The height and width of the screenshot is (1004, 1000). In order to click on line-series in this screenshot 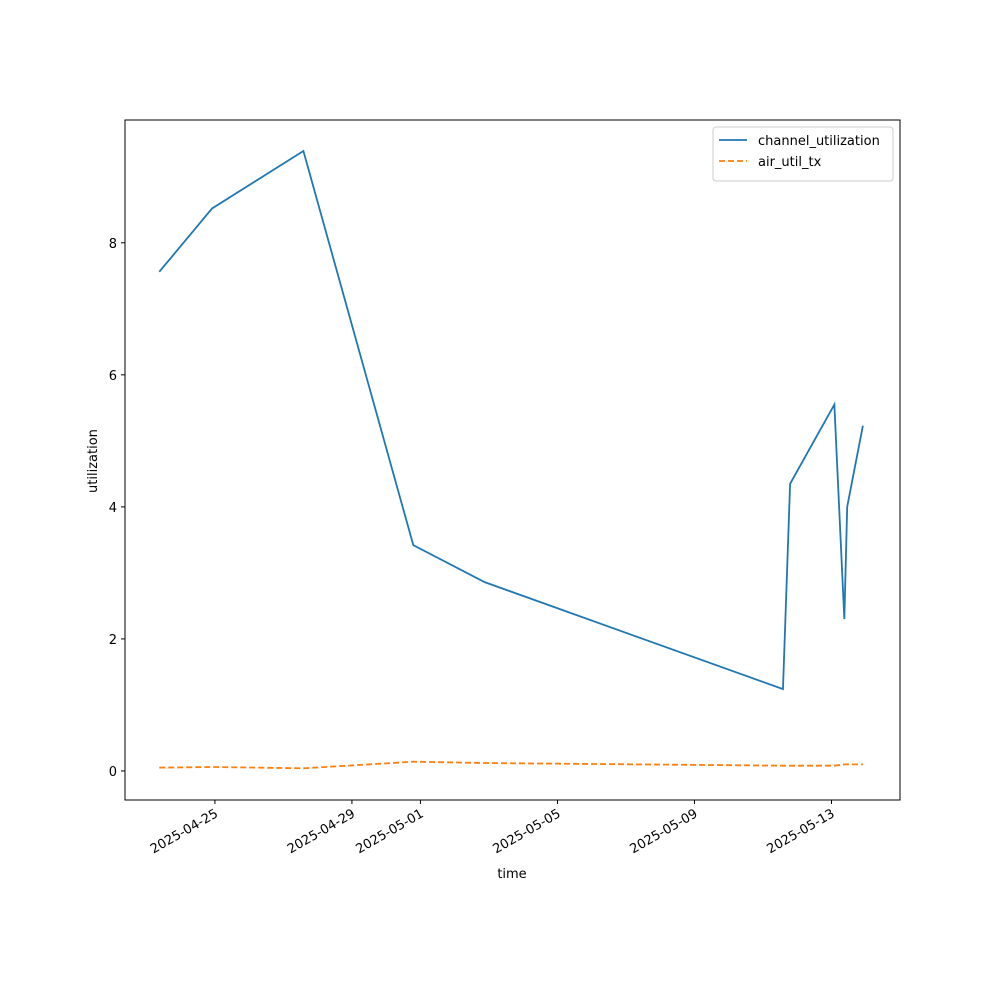, I will do `click(511, 765)`.